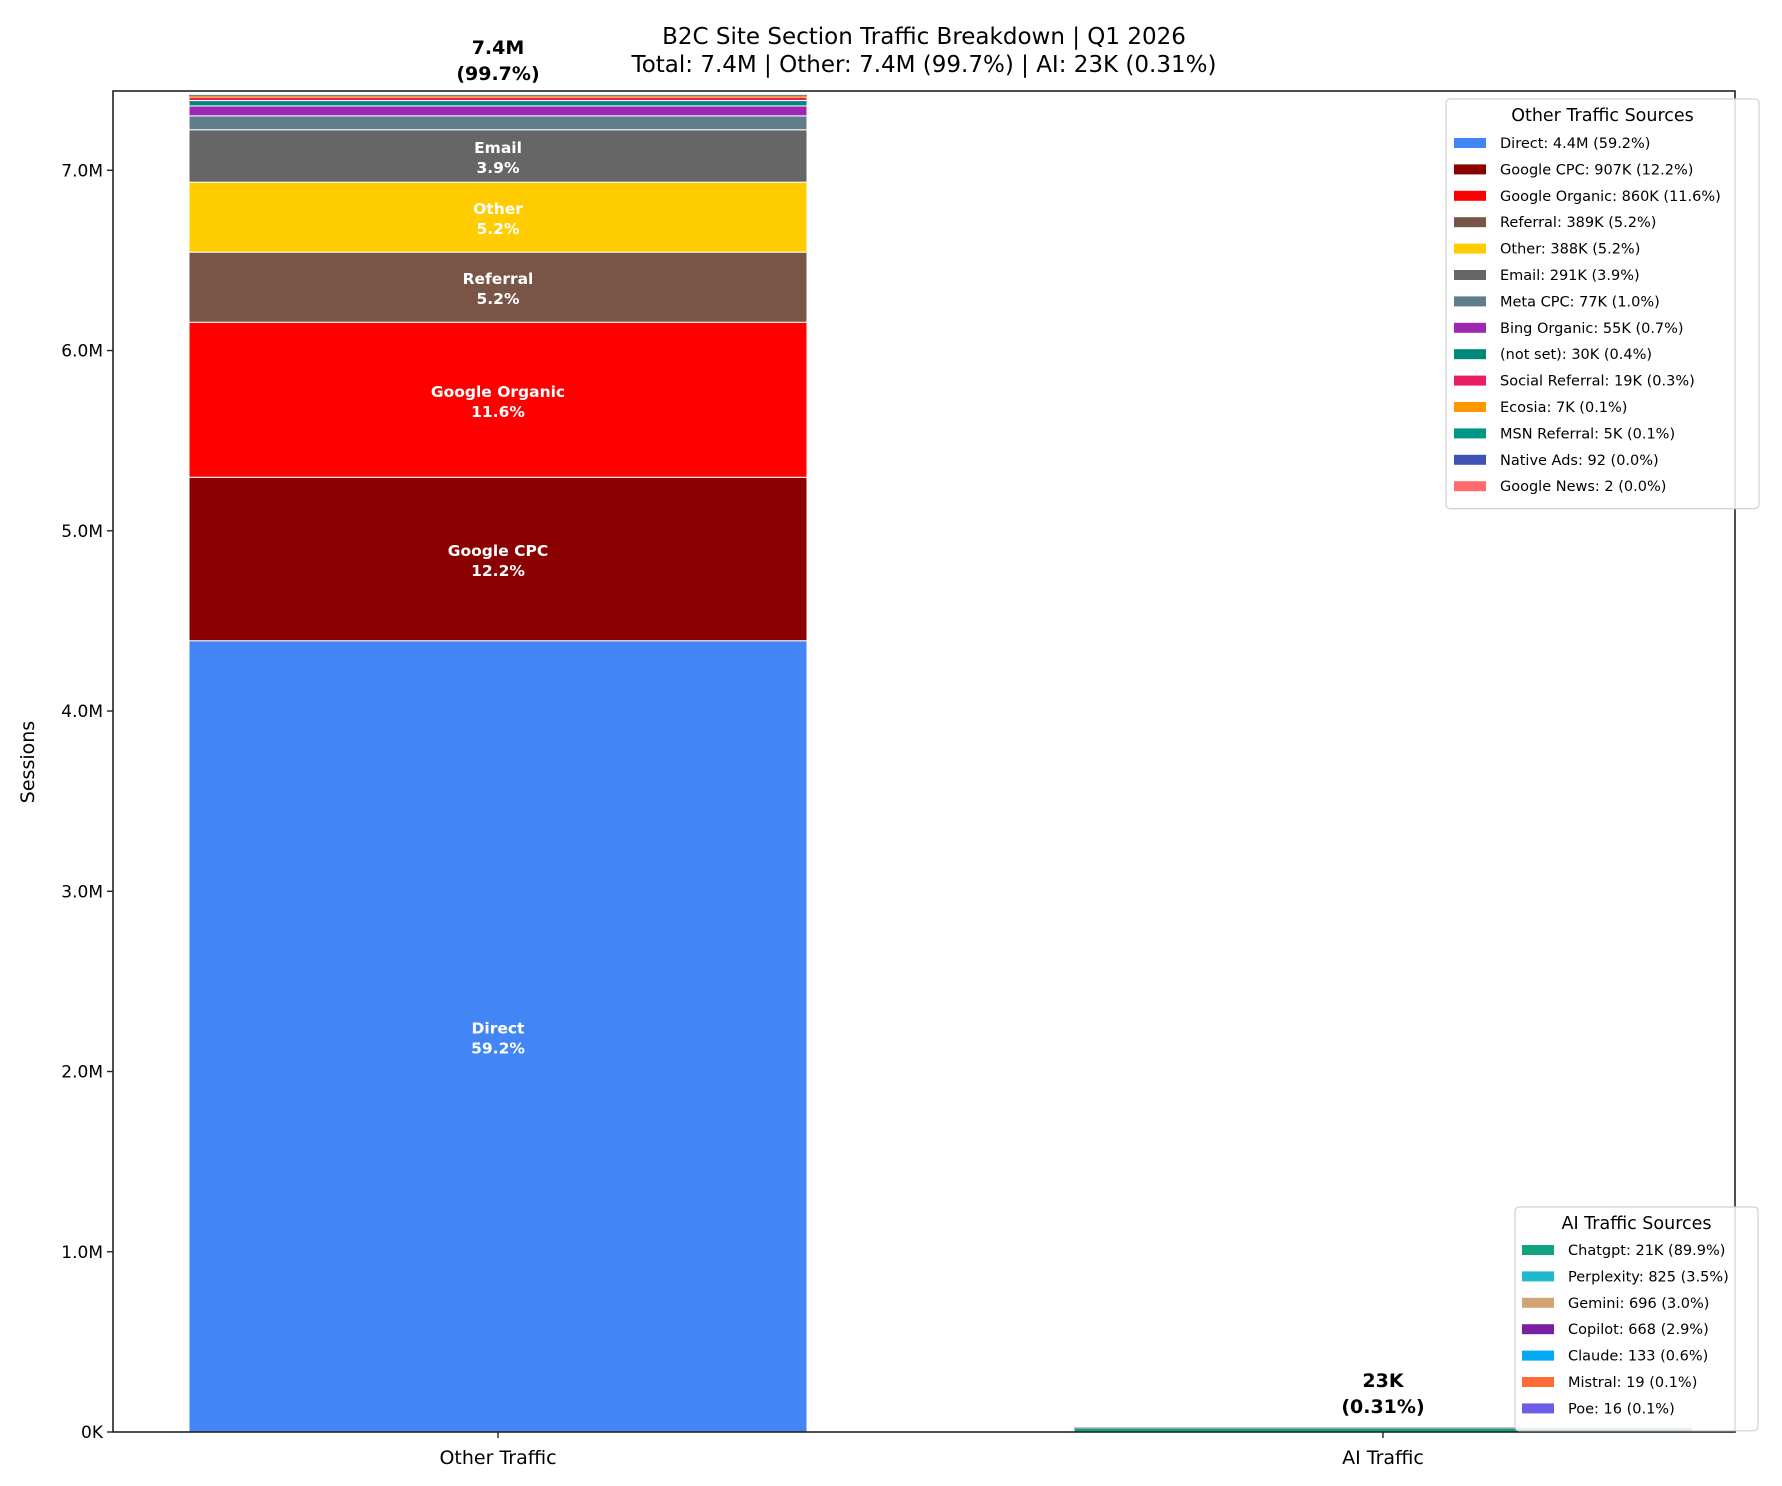  What do you see at coordinates (1570, 250) in the screenshot?
I see `legend-entry-other: Other: 388K (5.2%)` at bounding box center [1570, 250].